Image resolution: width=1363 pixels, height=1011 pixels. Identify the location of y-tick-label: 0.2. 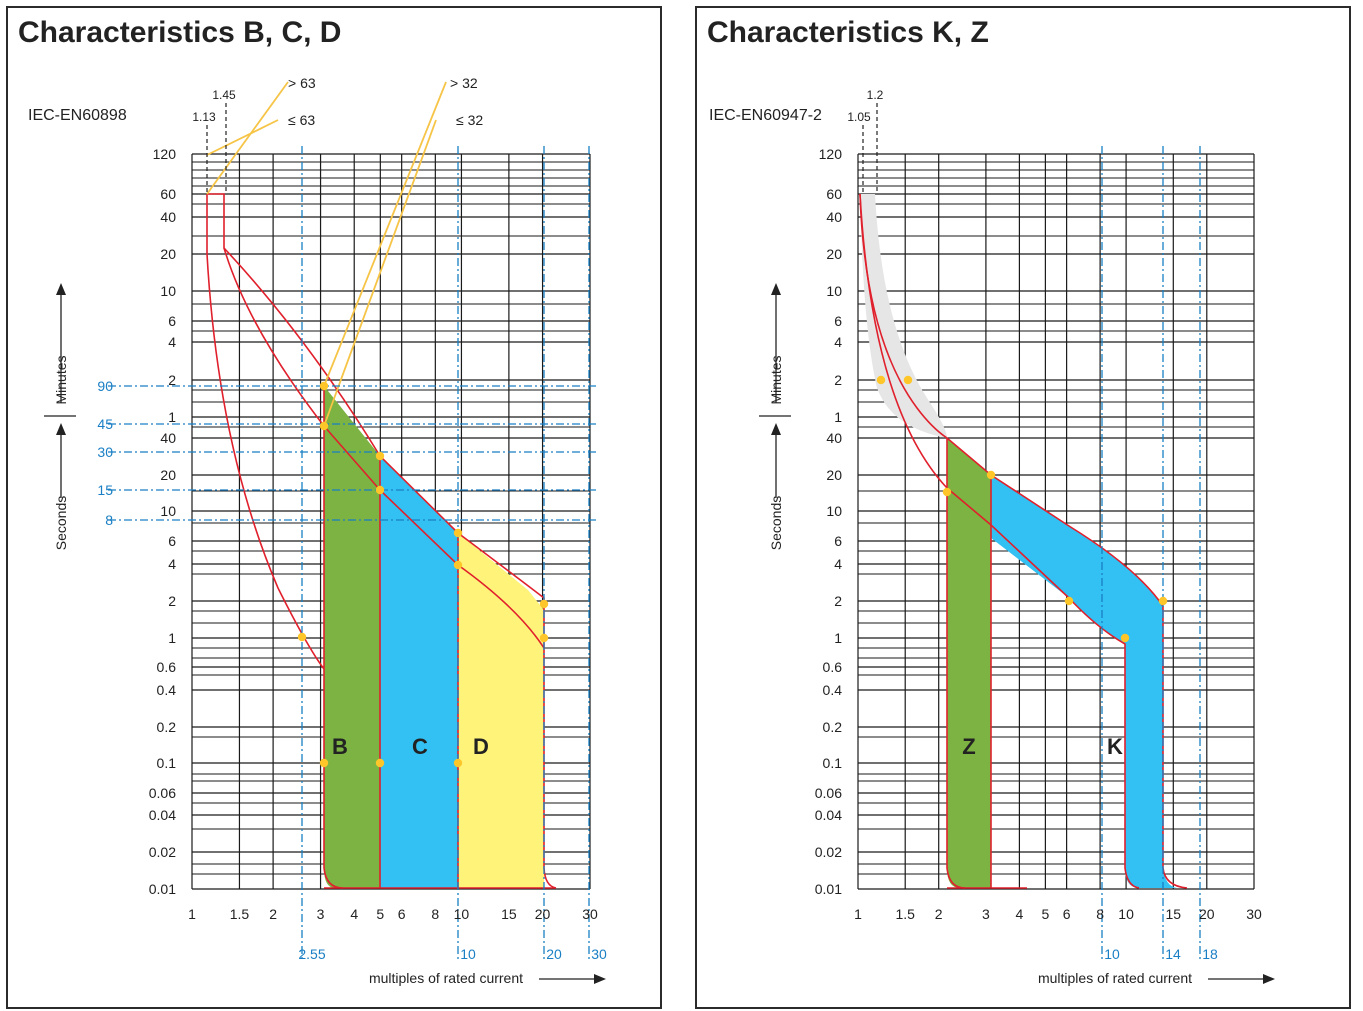
(167, 727).